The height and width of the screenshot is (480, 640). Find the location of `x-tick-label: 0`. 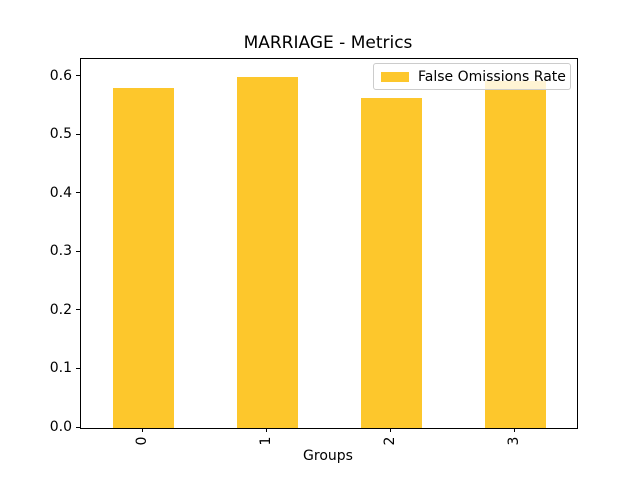

x-tick-label: 0 is located at coordinates (142, 441).